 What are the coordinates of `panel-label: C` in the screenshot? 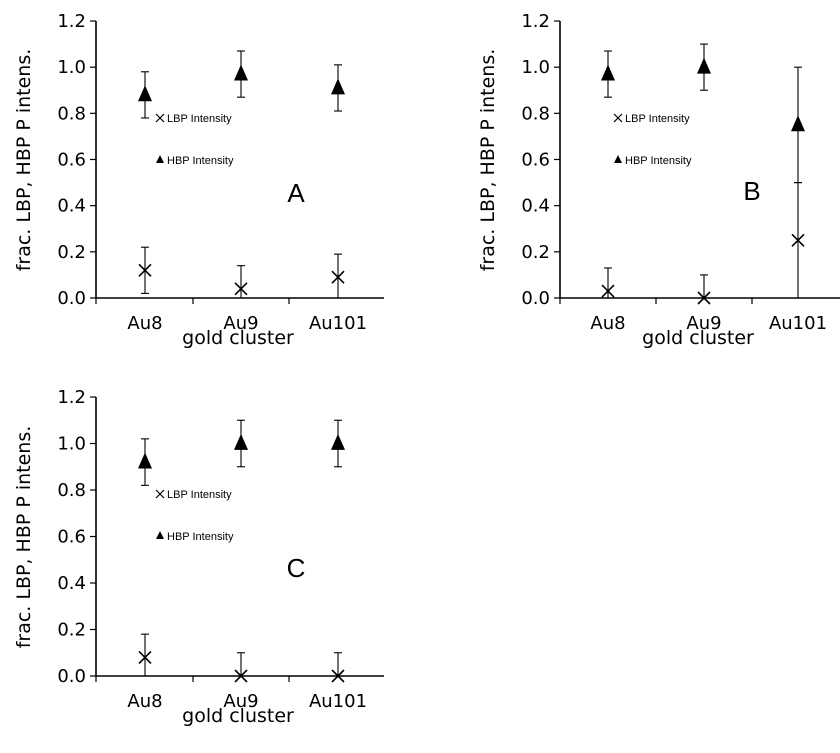 It's located at (296, 568).